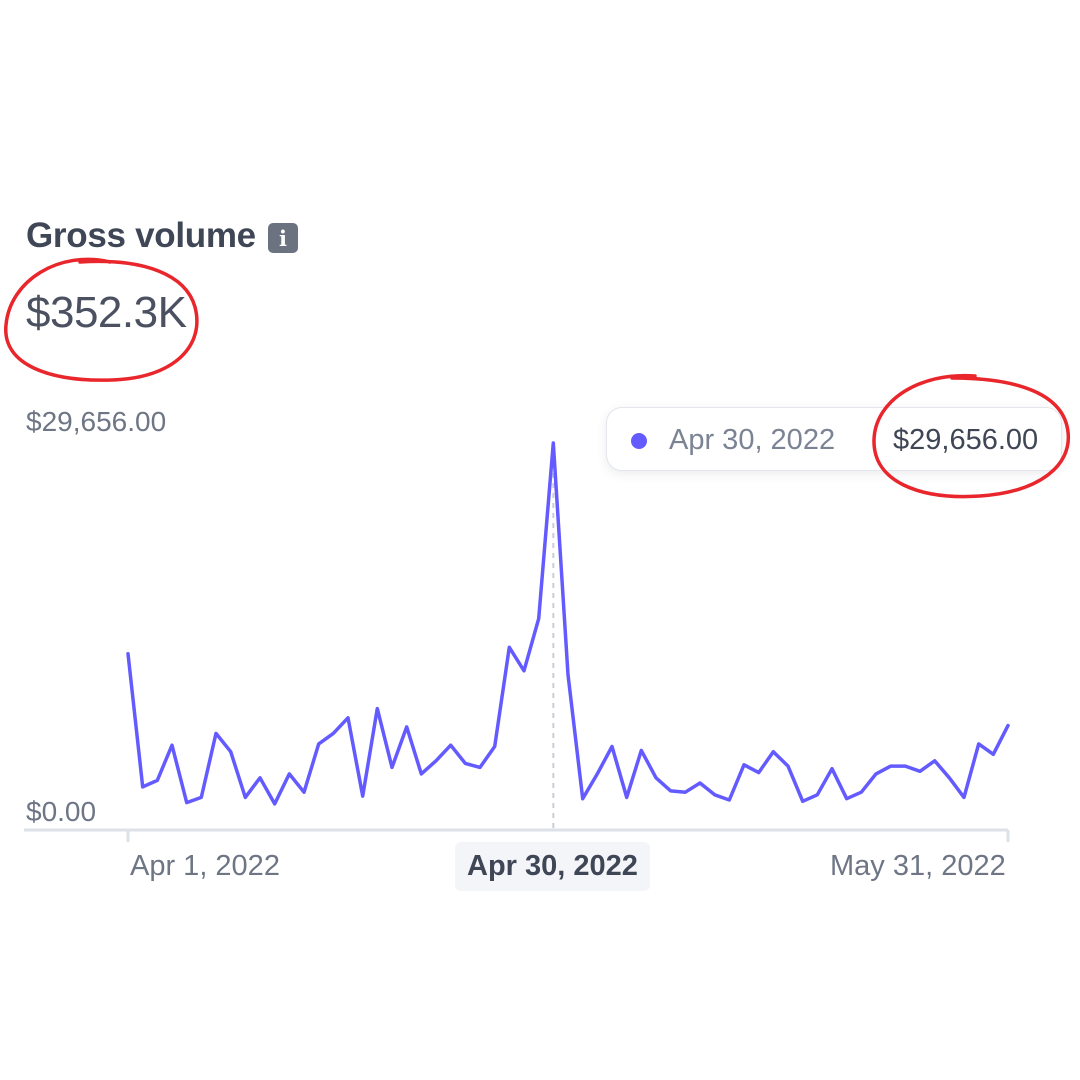 This screenshot has height=1080, width=1080. What do you see at coordinates (966, 440) in the screenshot?
I see `tooltip-value: $29,656.00` at bounding box center [966, 440].